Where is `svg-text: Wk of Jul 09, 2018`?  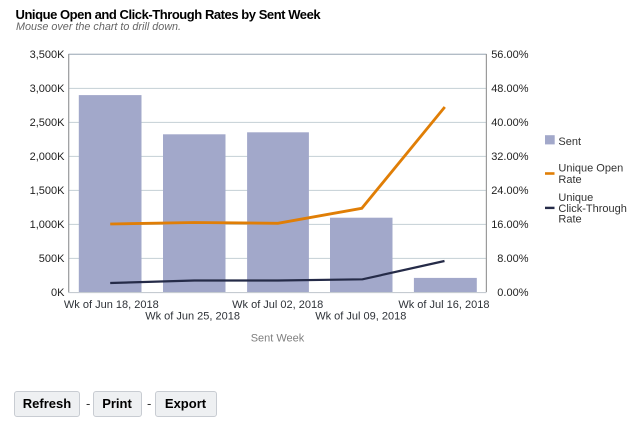
svg-text: Wk of Jul 09, 2018 is located at coordinates (360, 317).